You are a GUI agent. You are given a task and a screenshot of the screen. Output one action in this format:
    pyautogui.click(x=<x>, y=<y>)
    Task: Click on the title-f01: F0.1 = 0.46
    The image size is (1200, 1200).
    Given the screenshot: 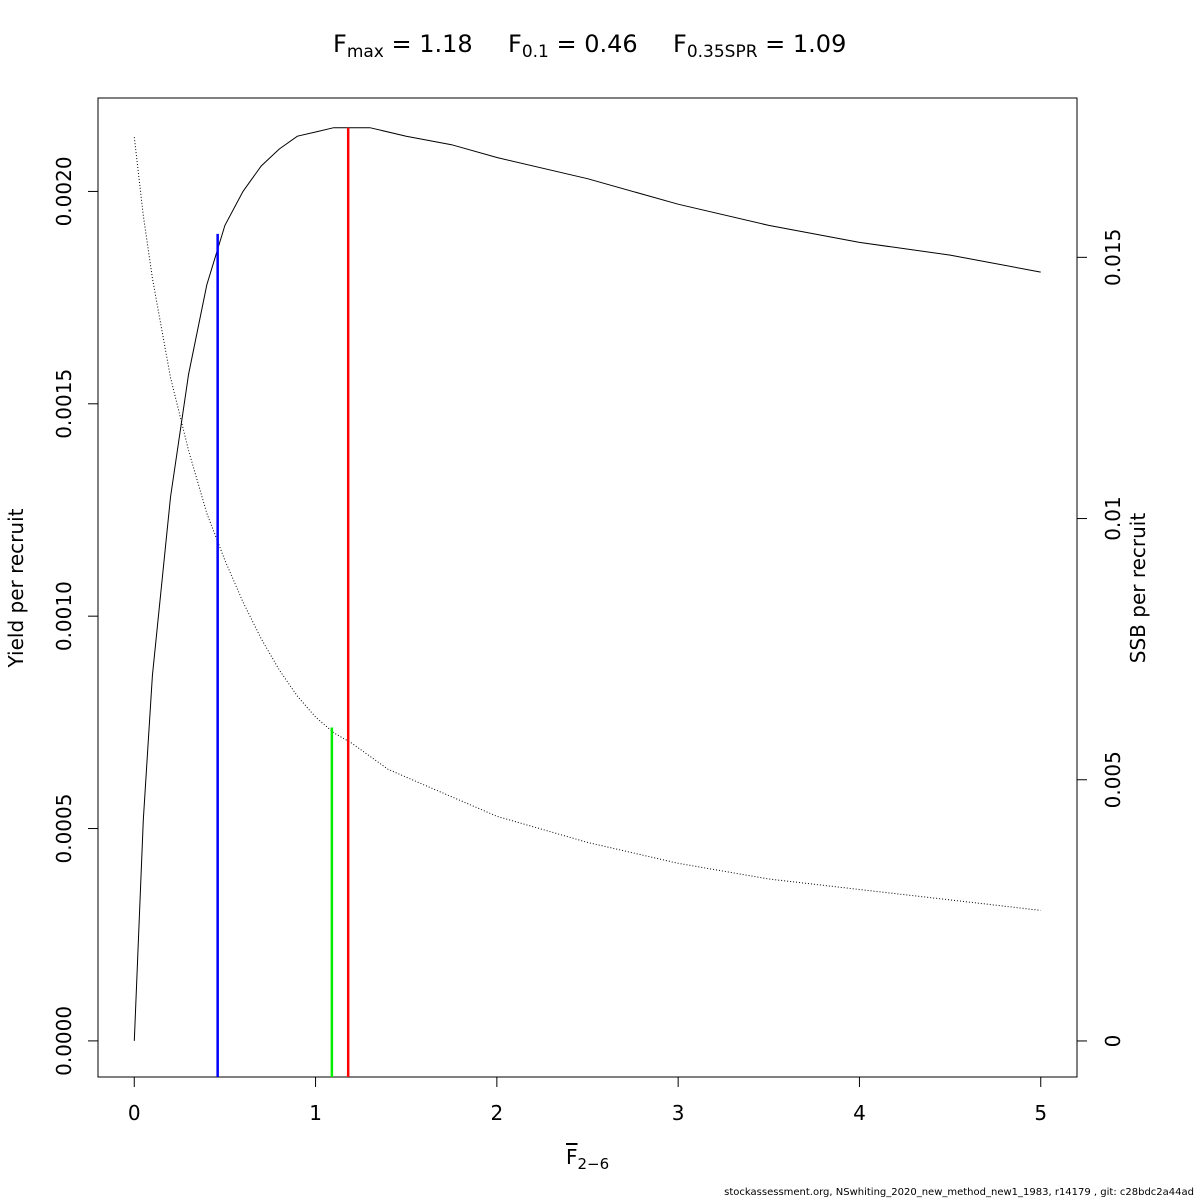 What is the action you would take?
    pyautogui.click(x=573, y=46)
    